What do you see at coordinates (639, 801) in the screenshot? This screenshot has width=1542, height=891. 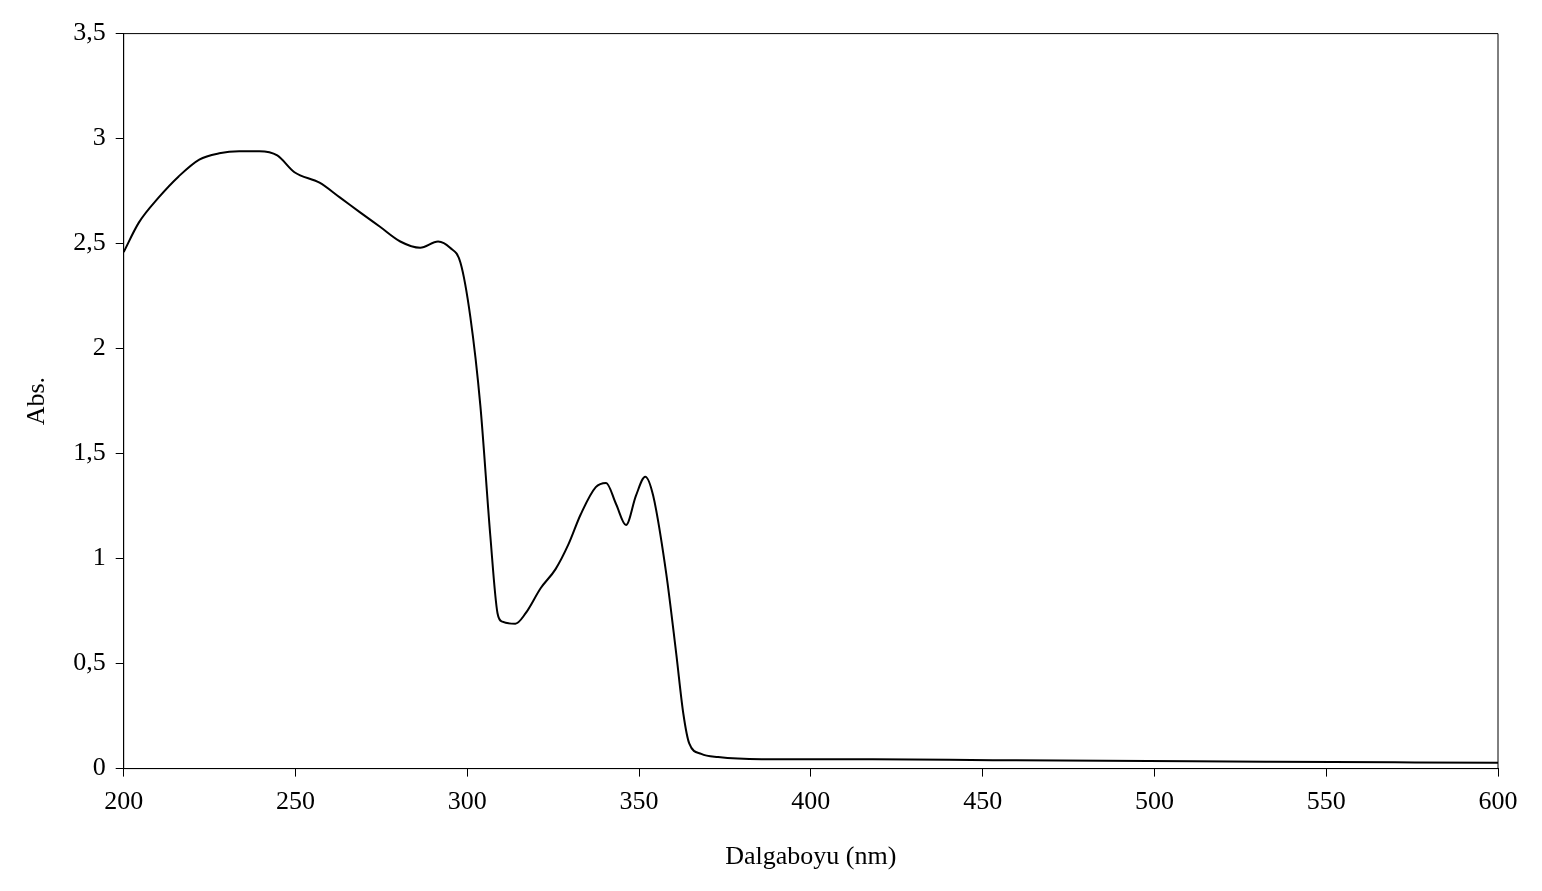 I see `x-tick-label: 350` at bounding box center [639, 801].